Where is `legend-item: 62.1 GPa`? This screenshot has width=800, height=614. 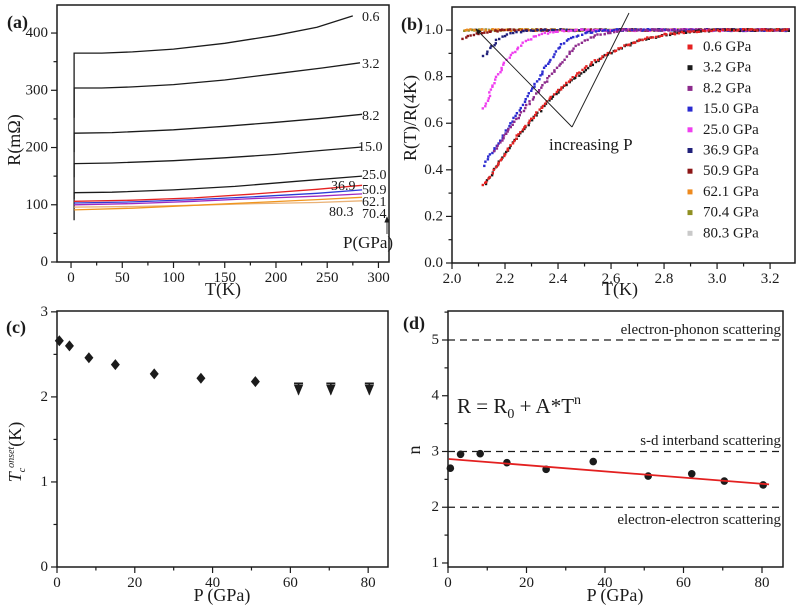 legend-item: 62.1 GPa is located at coordinates (723, 192).